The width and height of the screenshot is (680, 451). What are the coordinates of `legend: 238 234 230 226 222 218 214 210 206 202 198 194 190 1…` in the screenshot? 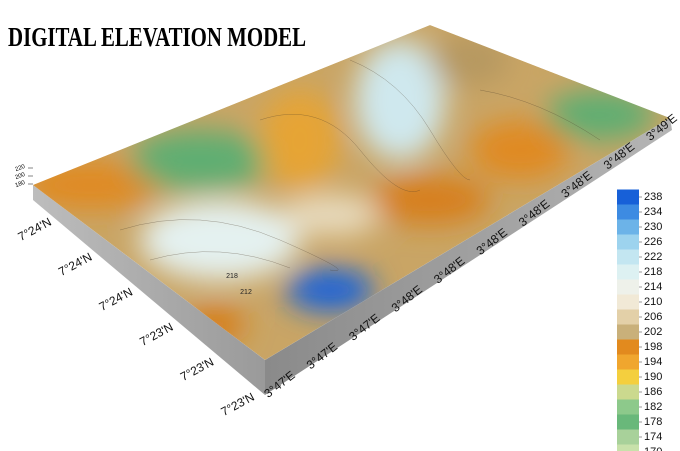 It's located at (639, 320).